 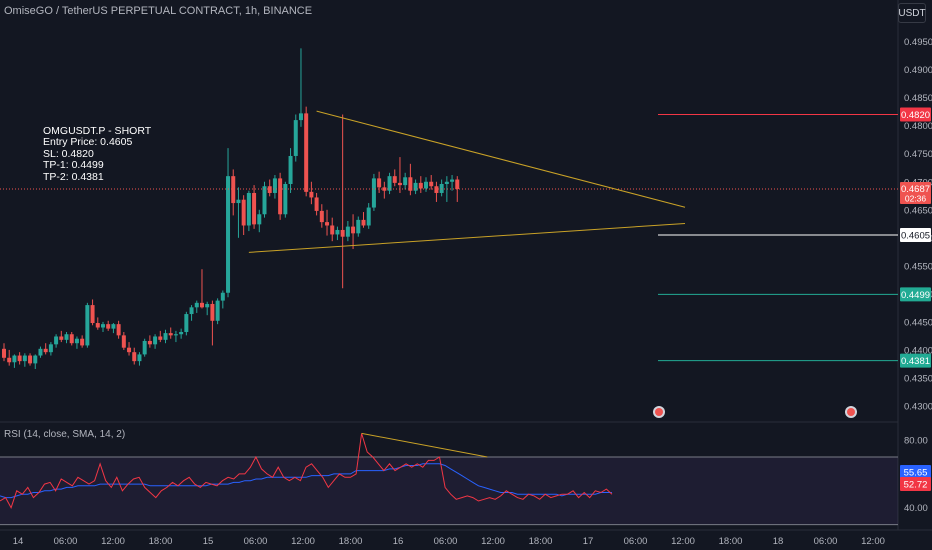 I want to click on rsi-value-badge, so click(x=915, y=484).